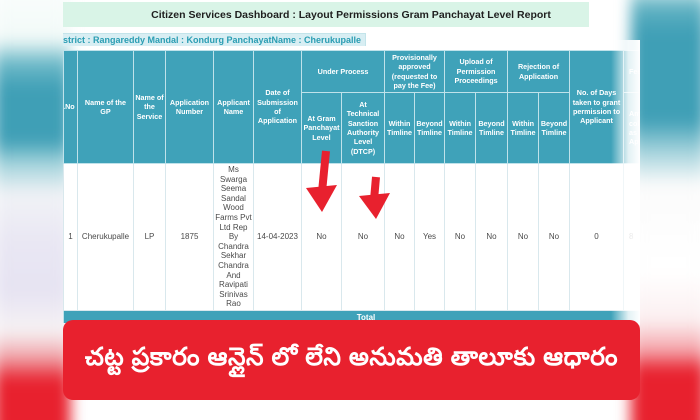 The height and width of the screenshot is (420, 700). Describe the element at coordinates (363, 237) in the screenshot. I see `cell-at-dtcp: No` at that location.